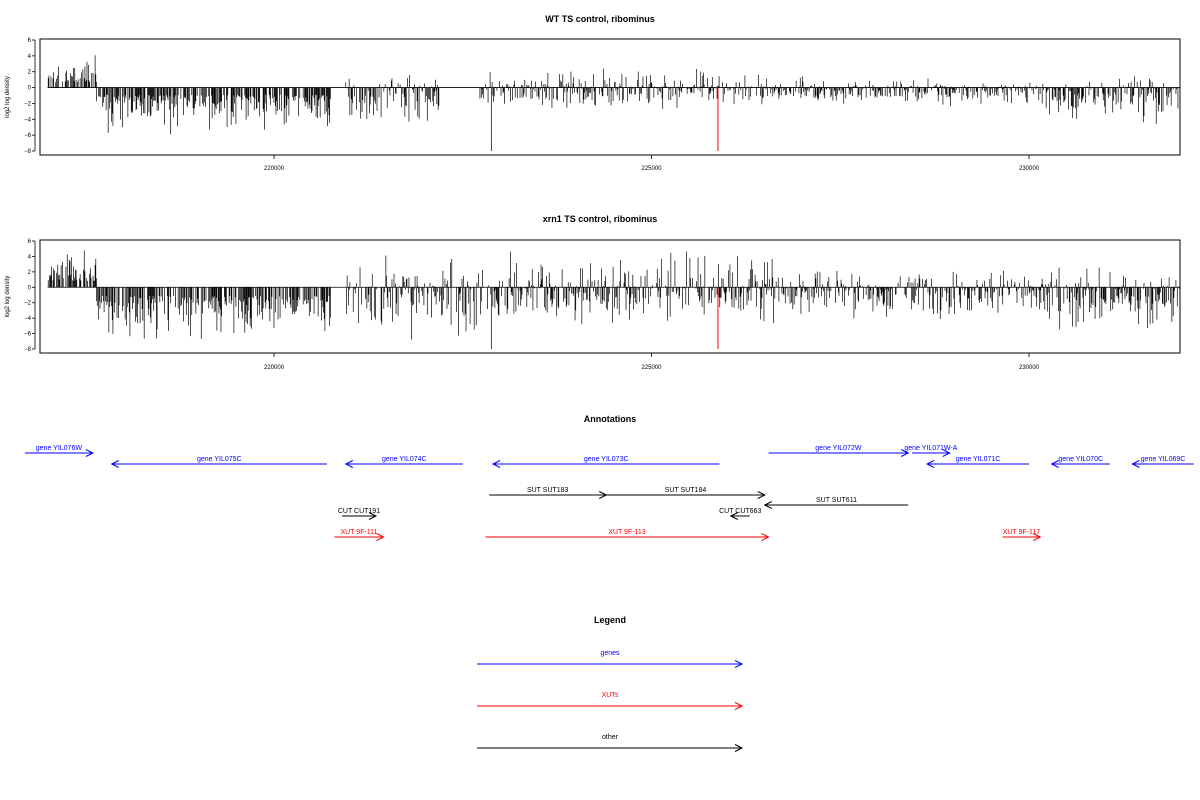 The height and width of the screenshot is (800, 1200). What do you see at coordinates (610, 737) in the screenshot?
I see `legend-label: other` at bounding box center [610, 737].